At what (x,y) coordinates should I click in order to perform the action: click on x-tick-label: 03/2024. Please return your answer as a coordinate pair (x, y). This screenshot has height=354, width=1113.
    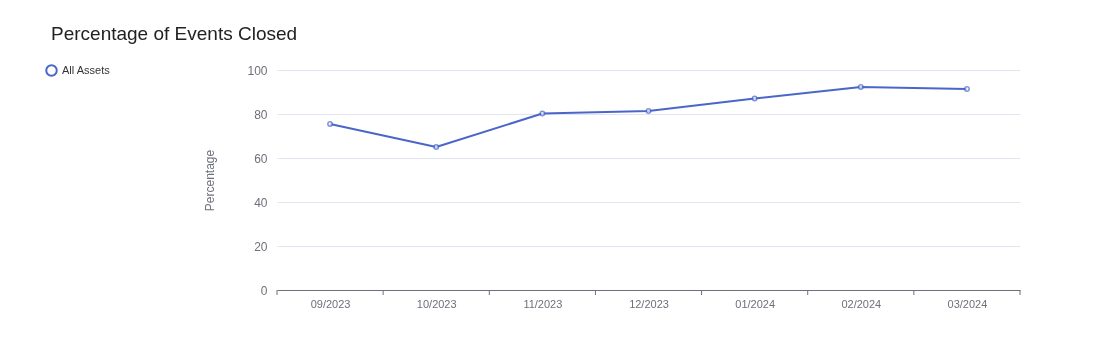
    Looking at the image, I should click on (967, 303).